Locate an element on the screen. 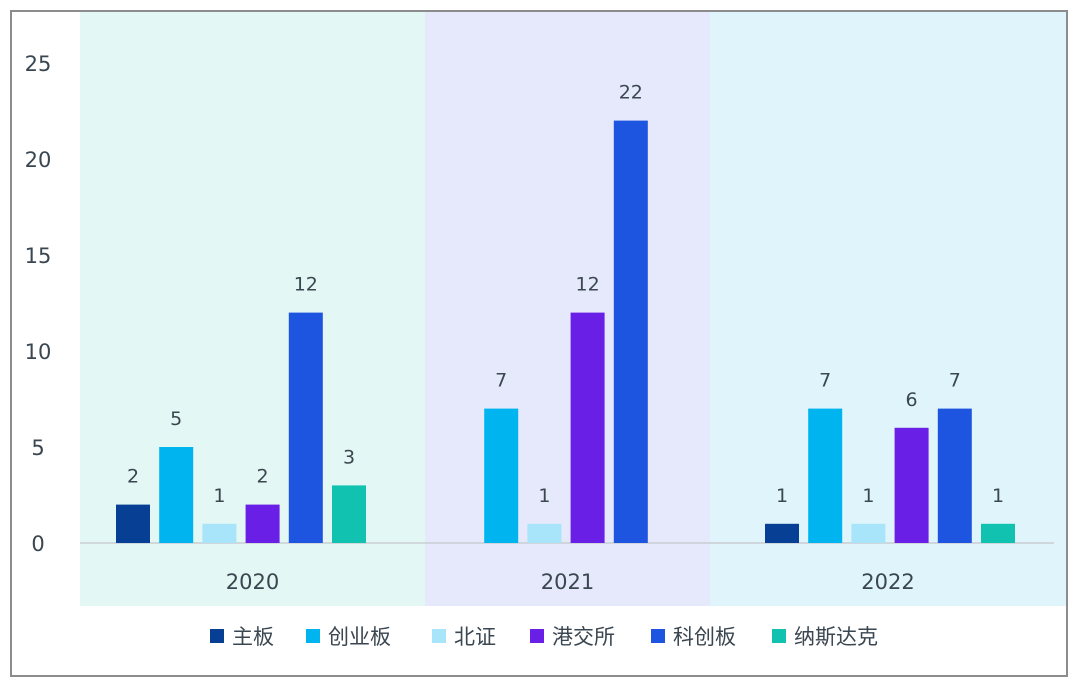 The width and height of the screenshot is (1080, 689). y-tick-label: 25 is located at coordinates (38, 64).